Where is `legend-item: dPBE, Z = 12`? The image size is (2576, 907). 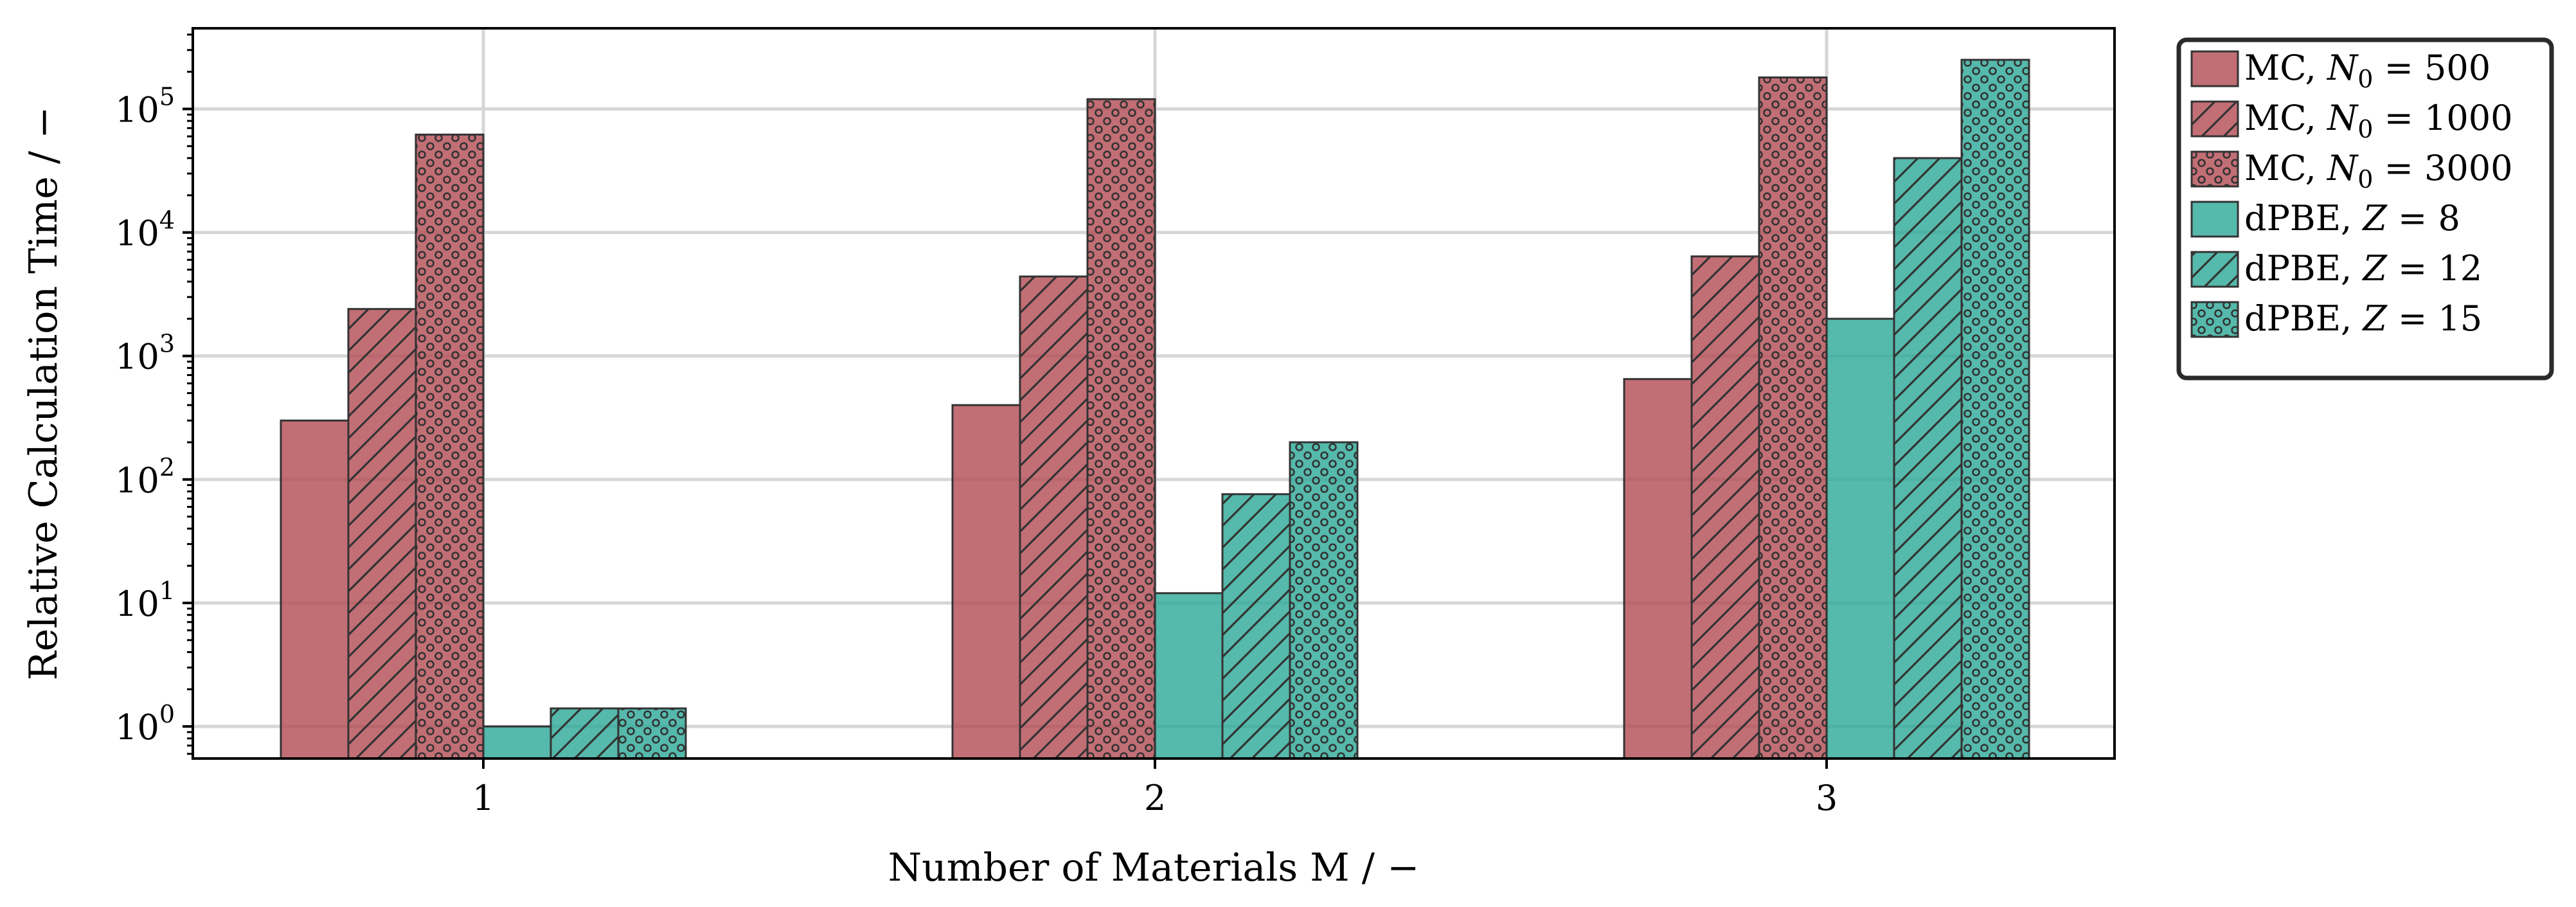
legend-item: dPBE, Z = 12 is located at coordinates (2336, 269).